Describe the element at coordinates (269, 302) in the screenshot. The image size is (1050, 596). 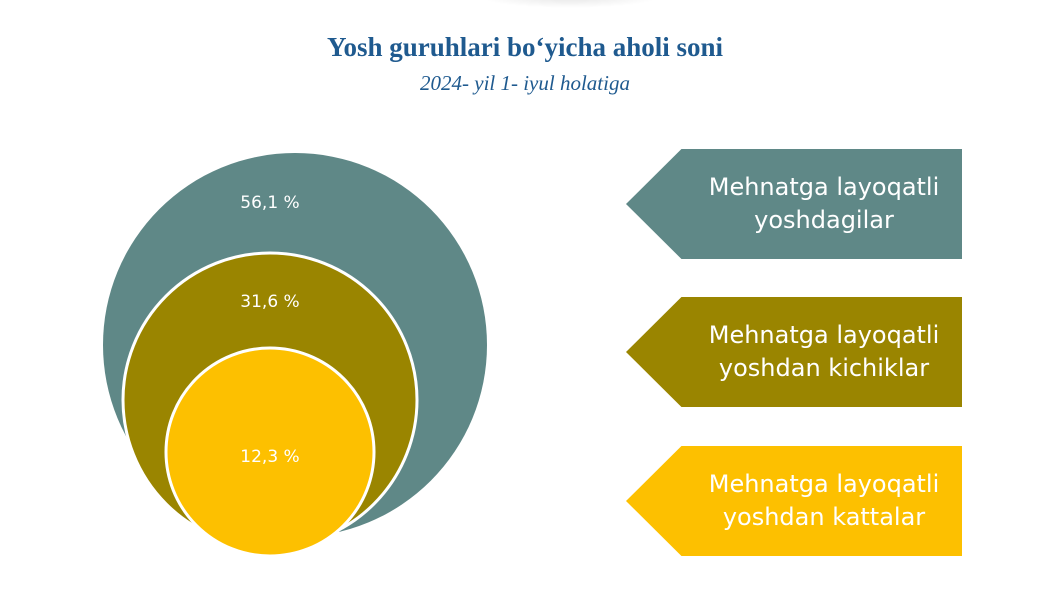
I see `data-label-below-working-age: 31,6 %` at that location.